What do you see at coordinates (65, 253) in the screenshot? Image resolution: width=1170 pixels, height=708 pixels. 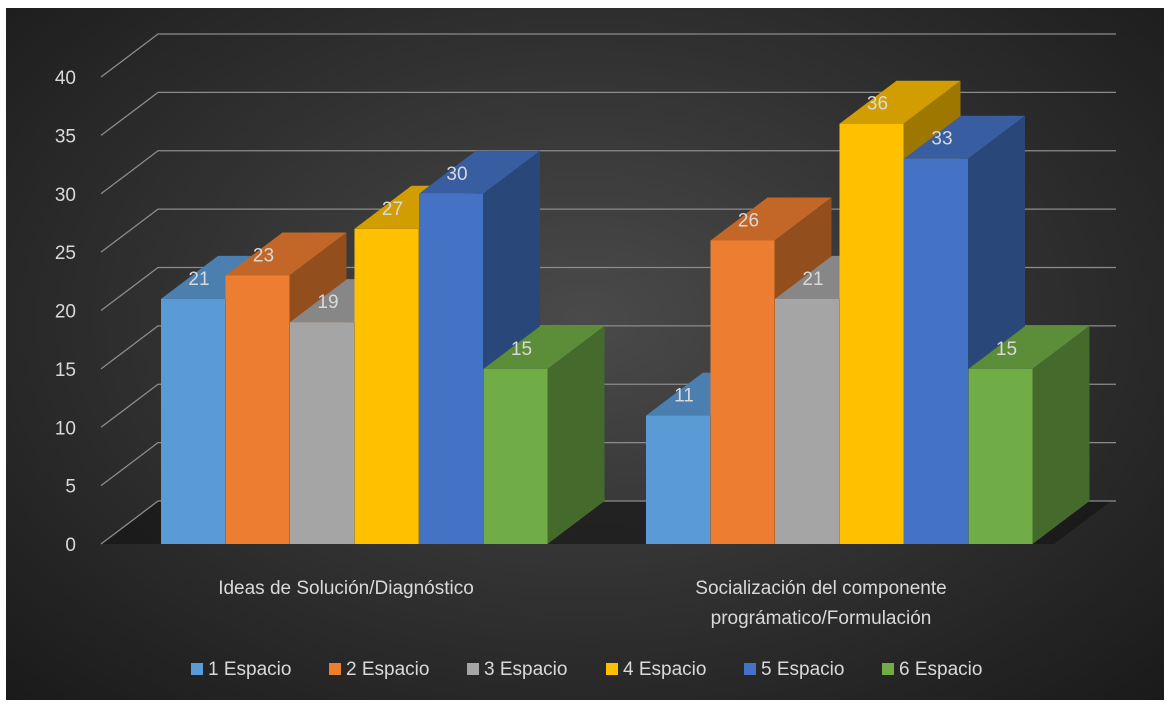 I see `y-tick-label: 25` at bounding box center [65, 253].